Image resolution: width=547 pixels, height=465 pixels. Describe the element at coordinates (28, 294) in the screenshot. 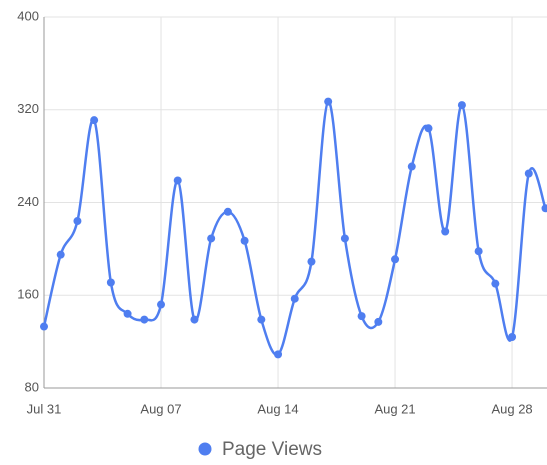

I see `y-tick-label: 160` at that location.